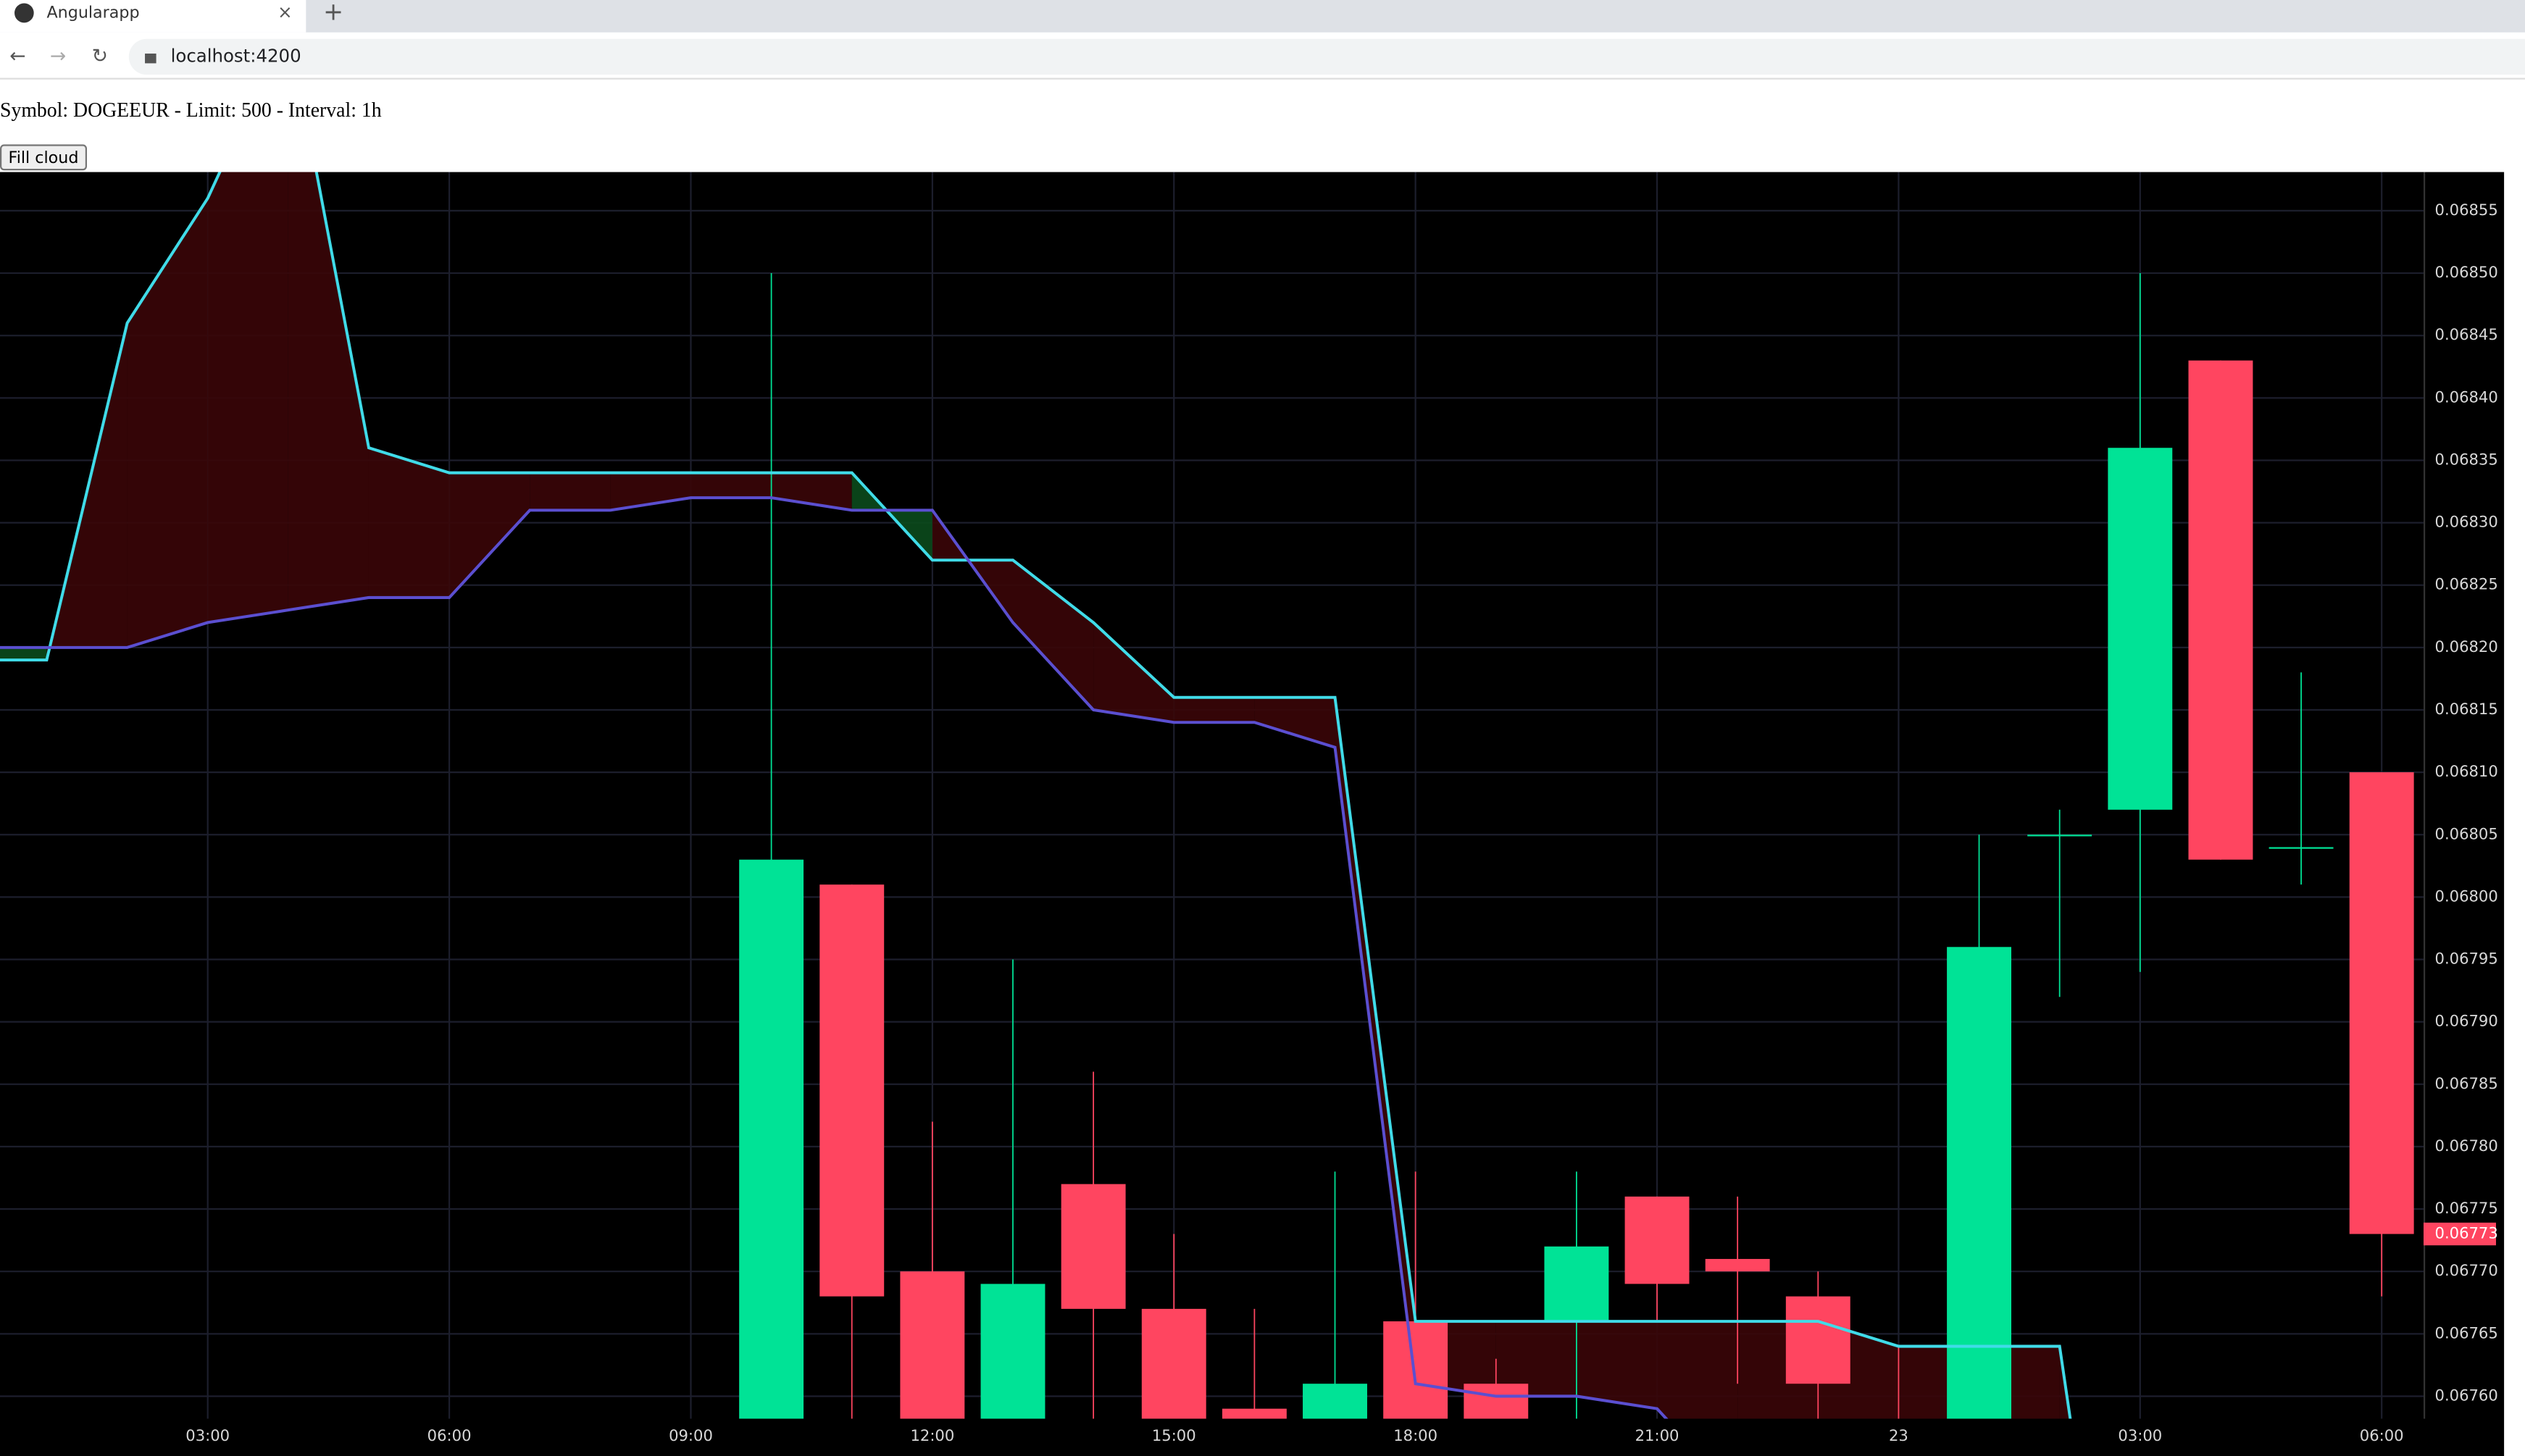 The height and width of the screenshot is (1456, 2525). I want to click on address-bar, so click(1326, 56).